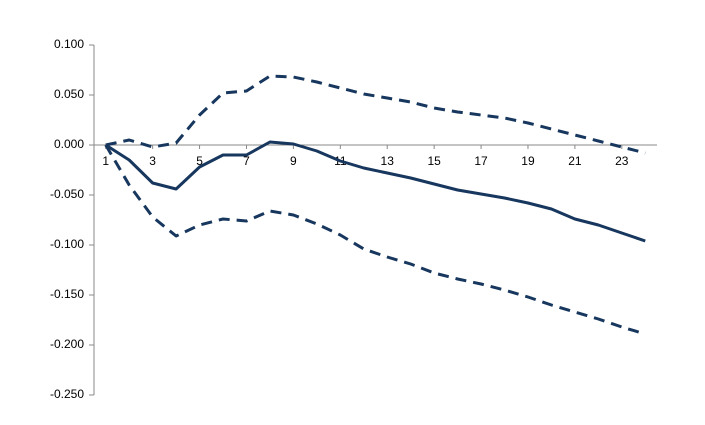  What do you see at coordinates (199, 161) in the screenshot?
I see `x-tick-label: 5` at bounding box center [199, 161].